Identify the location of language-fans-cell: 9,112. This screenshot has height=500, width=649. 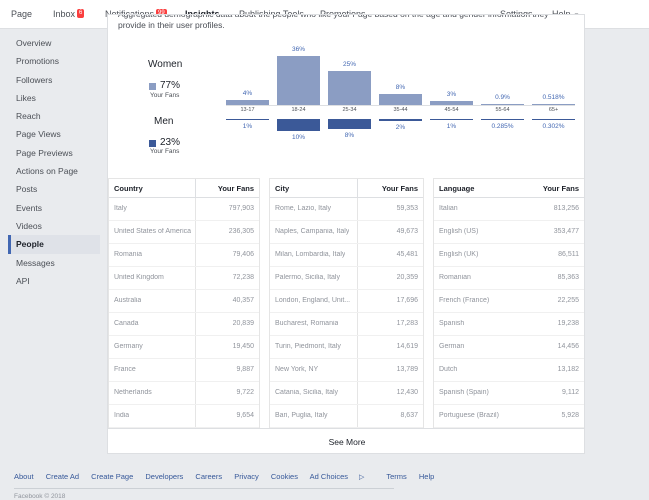
(570, 392).